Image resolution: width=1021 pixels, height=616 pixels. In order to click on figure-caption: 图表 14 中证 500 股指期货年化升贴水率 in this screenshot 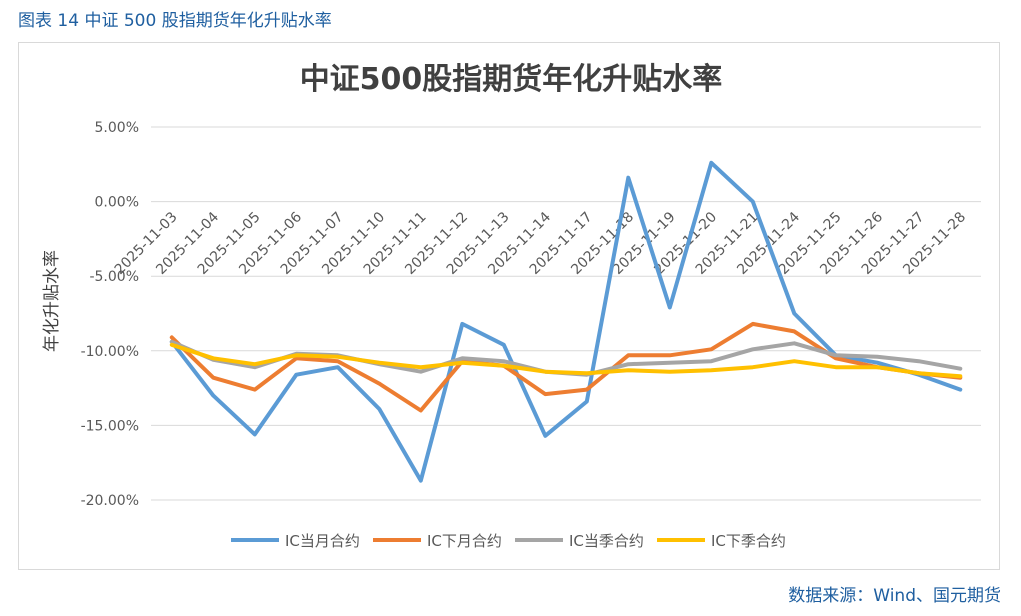, I will do `click(175, 21)`.